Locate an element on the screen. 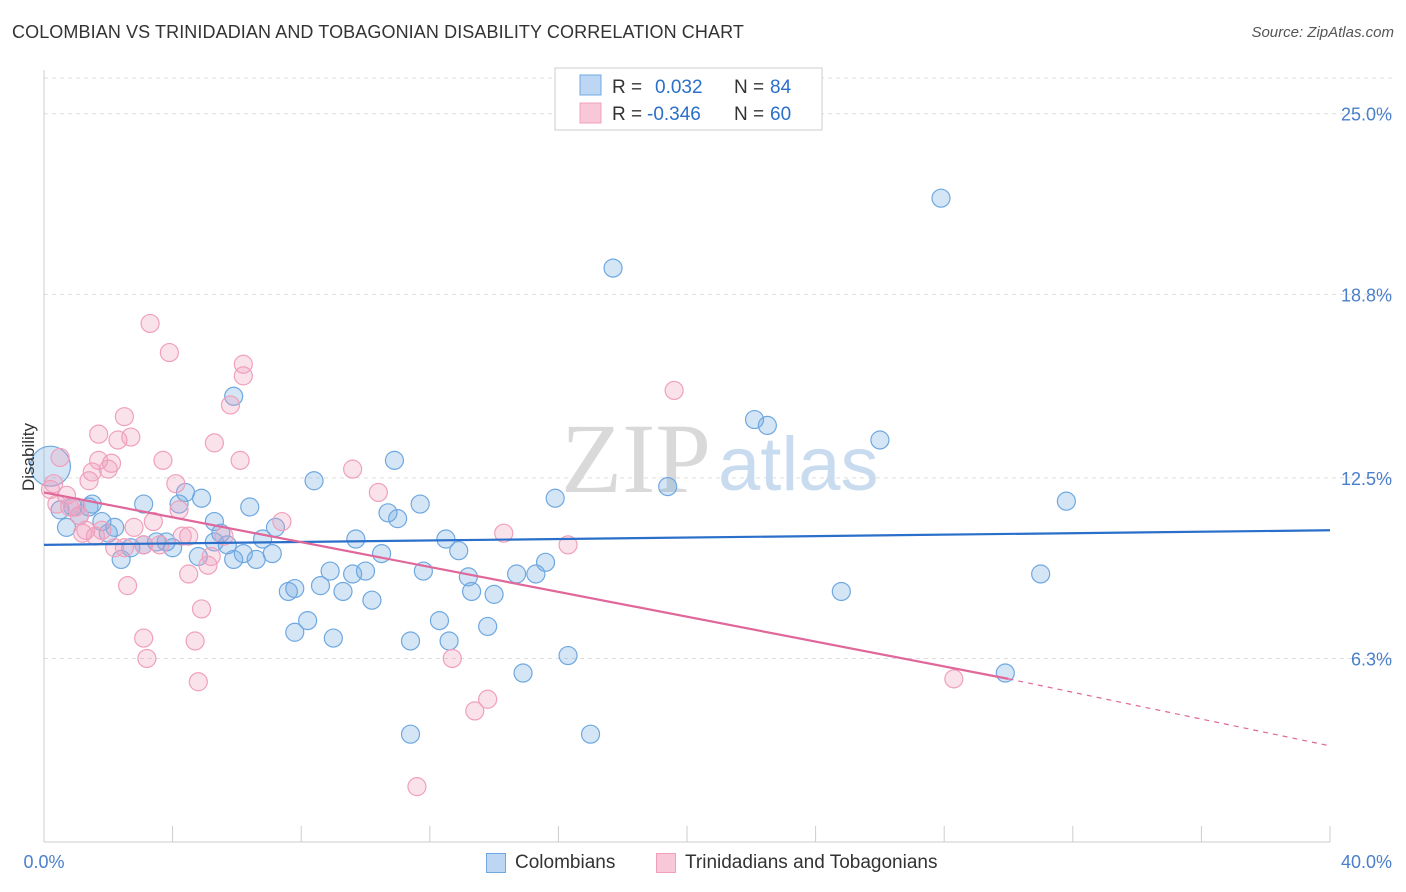 Image resolution: width=1406 pixels, height=892 pixels. legend-label-colombians: Colombians is located at coordinates (565, 862).